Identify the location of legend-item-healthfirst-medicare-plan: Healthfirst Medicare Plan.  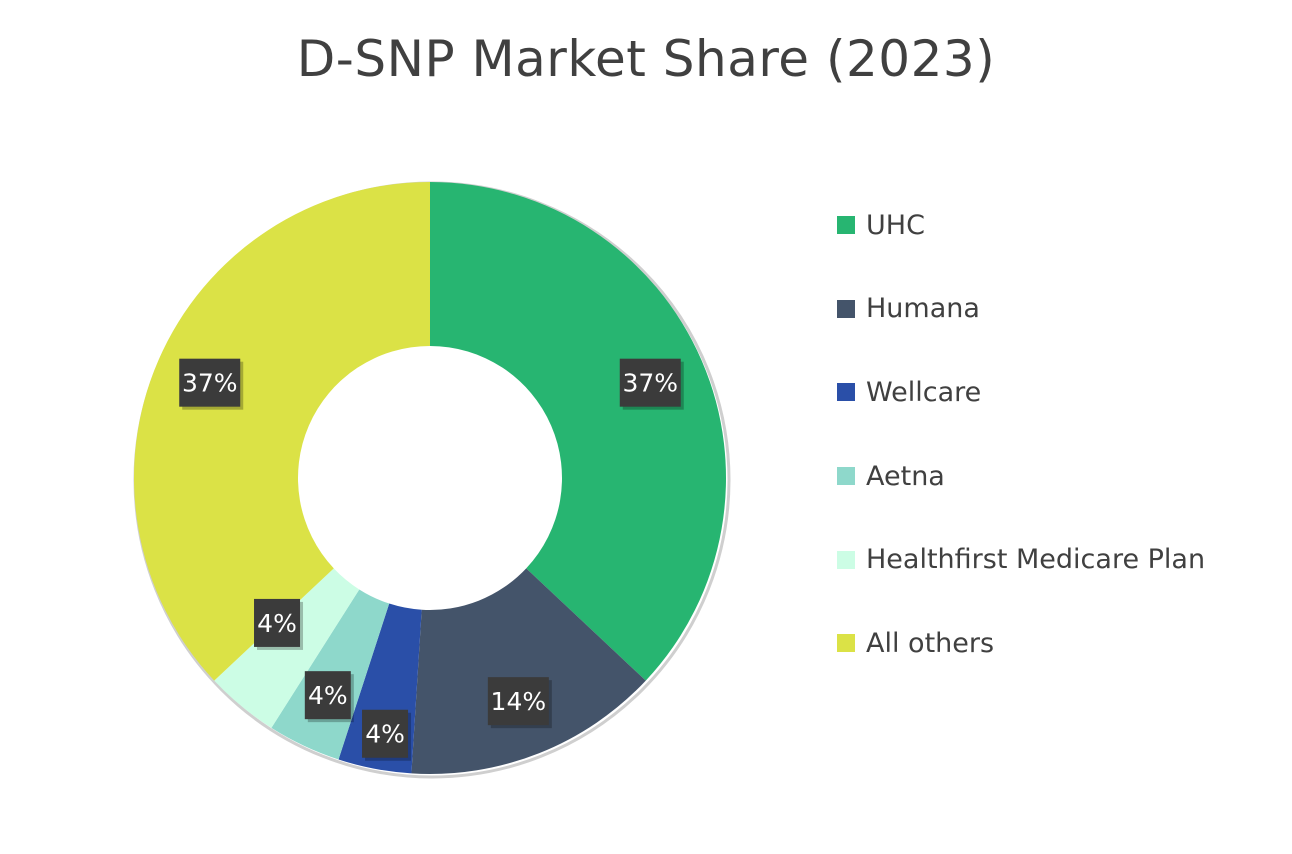
(1021, 560).